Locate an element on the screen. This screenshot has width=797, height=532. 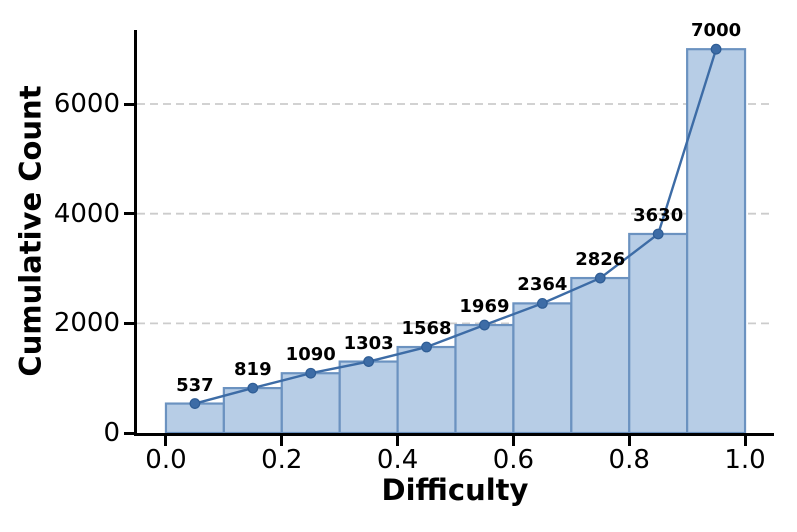
x-tick-label: 0.0 is located at coordinates (166, 460).